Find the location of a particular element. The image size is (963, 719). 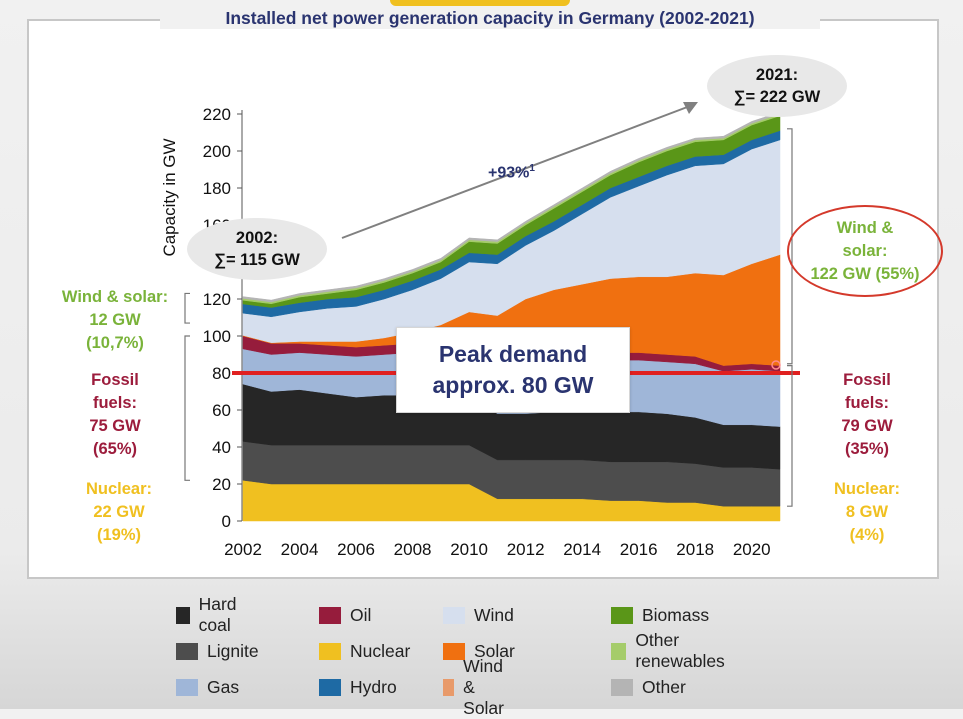

legend-label: Wind & Solar is located at coordinates (483, 686).